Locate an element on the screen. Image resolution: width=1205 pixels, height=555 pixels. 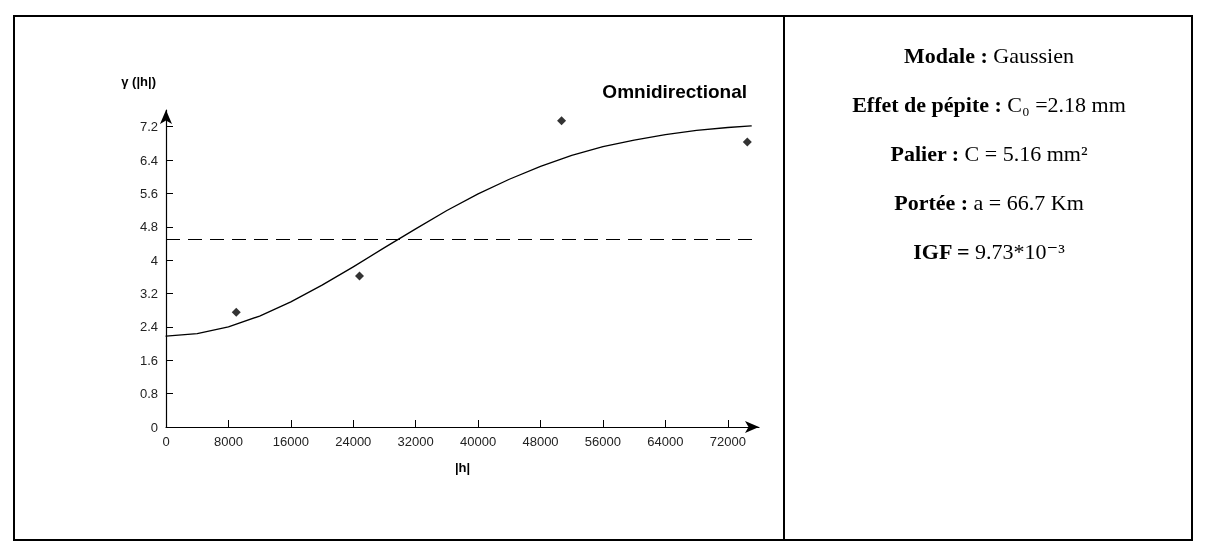
text: Portée : a = 66.7 Km is located at coordinates (989, 202).